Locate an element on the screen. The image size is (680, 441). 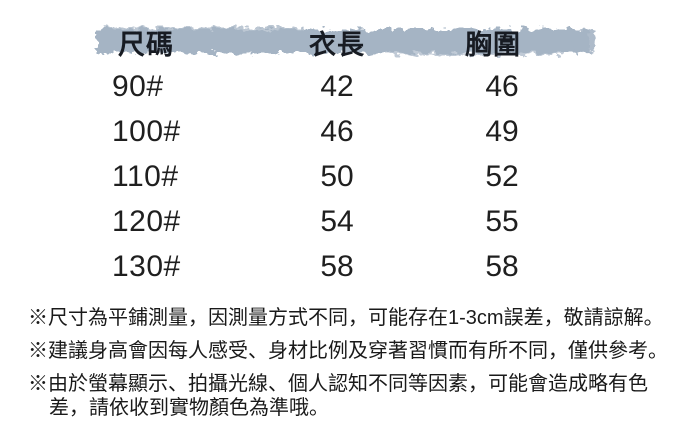
column-header-length: 衣長 is located at coordinates (337, 45).